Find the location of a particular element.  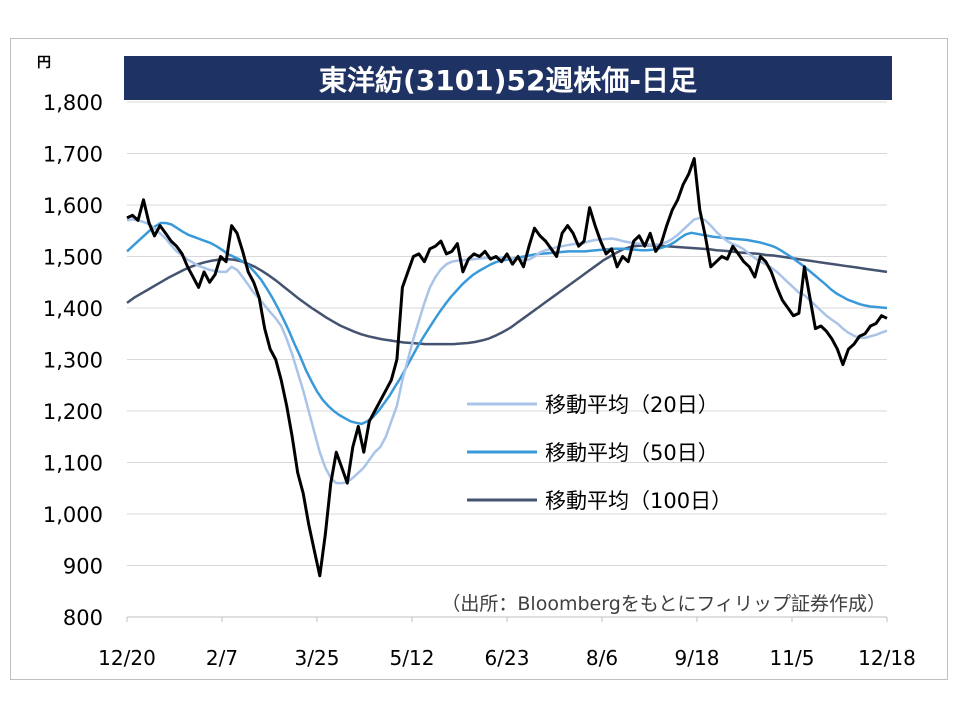

y-tick-label: 1,400 is located at coordinates (73, 309).